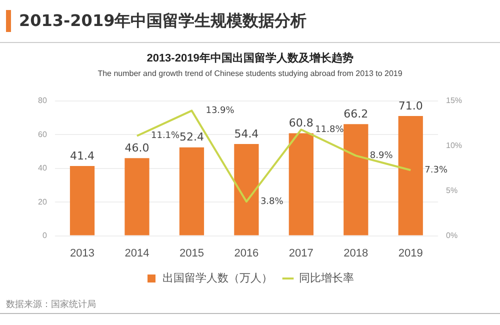 The width and height of the screenshot is (500, 325). Describe the element at coordinates (301, 123) in the screenshot. I see `data-label: 60.8` at that location.